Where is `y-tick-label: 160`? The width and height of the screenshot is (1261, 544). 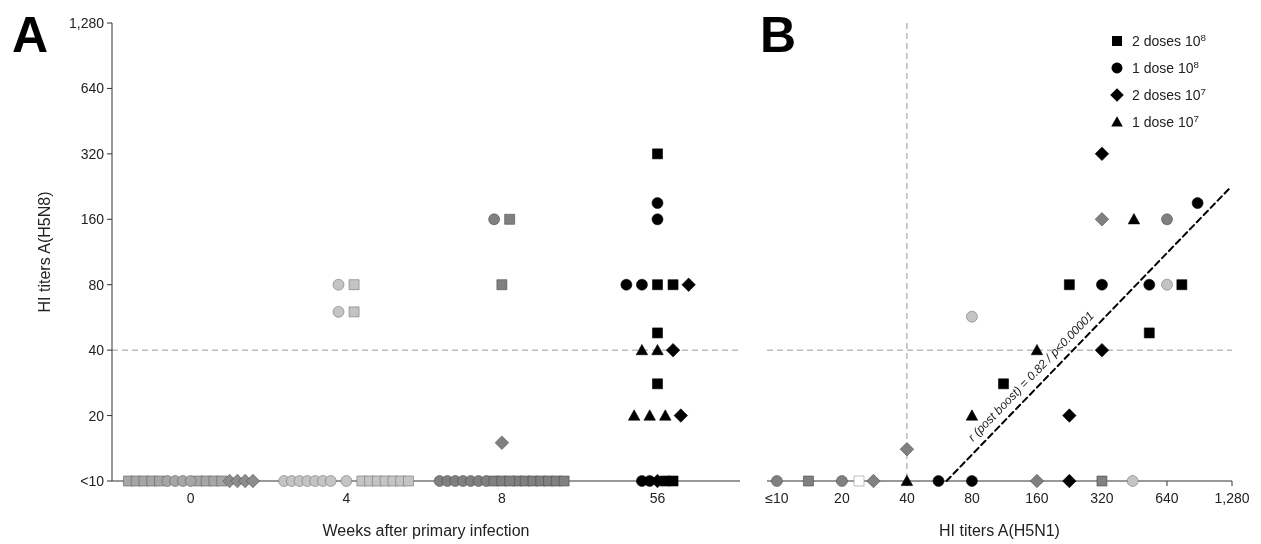 y-tick-label: 160 is located at coordinates (92, 219).